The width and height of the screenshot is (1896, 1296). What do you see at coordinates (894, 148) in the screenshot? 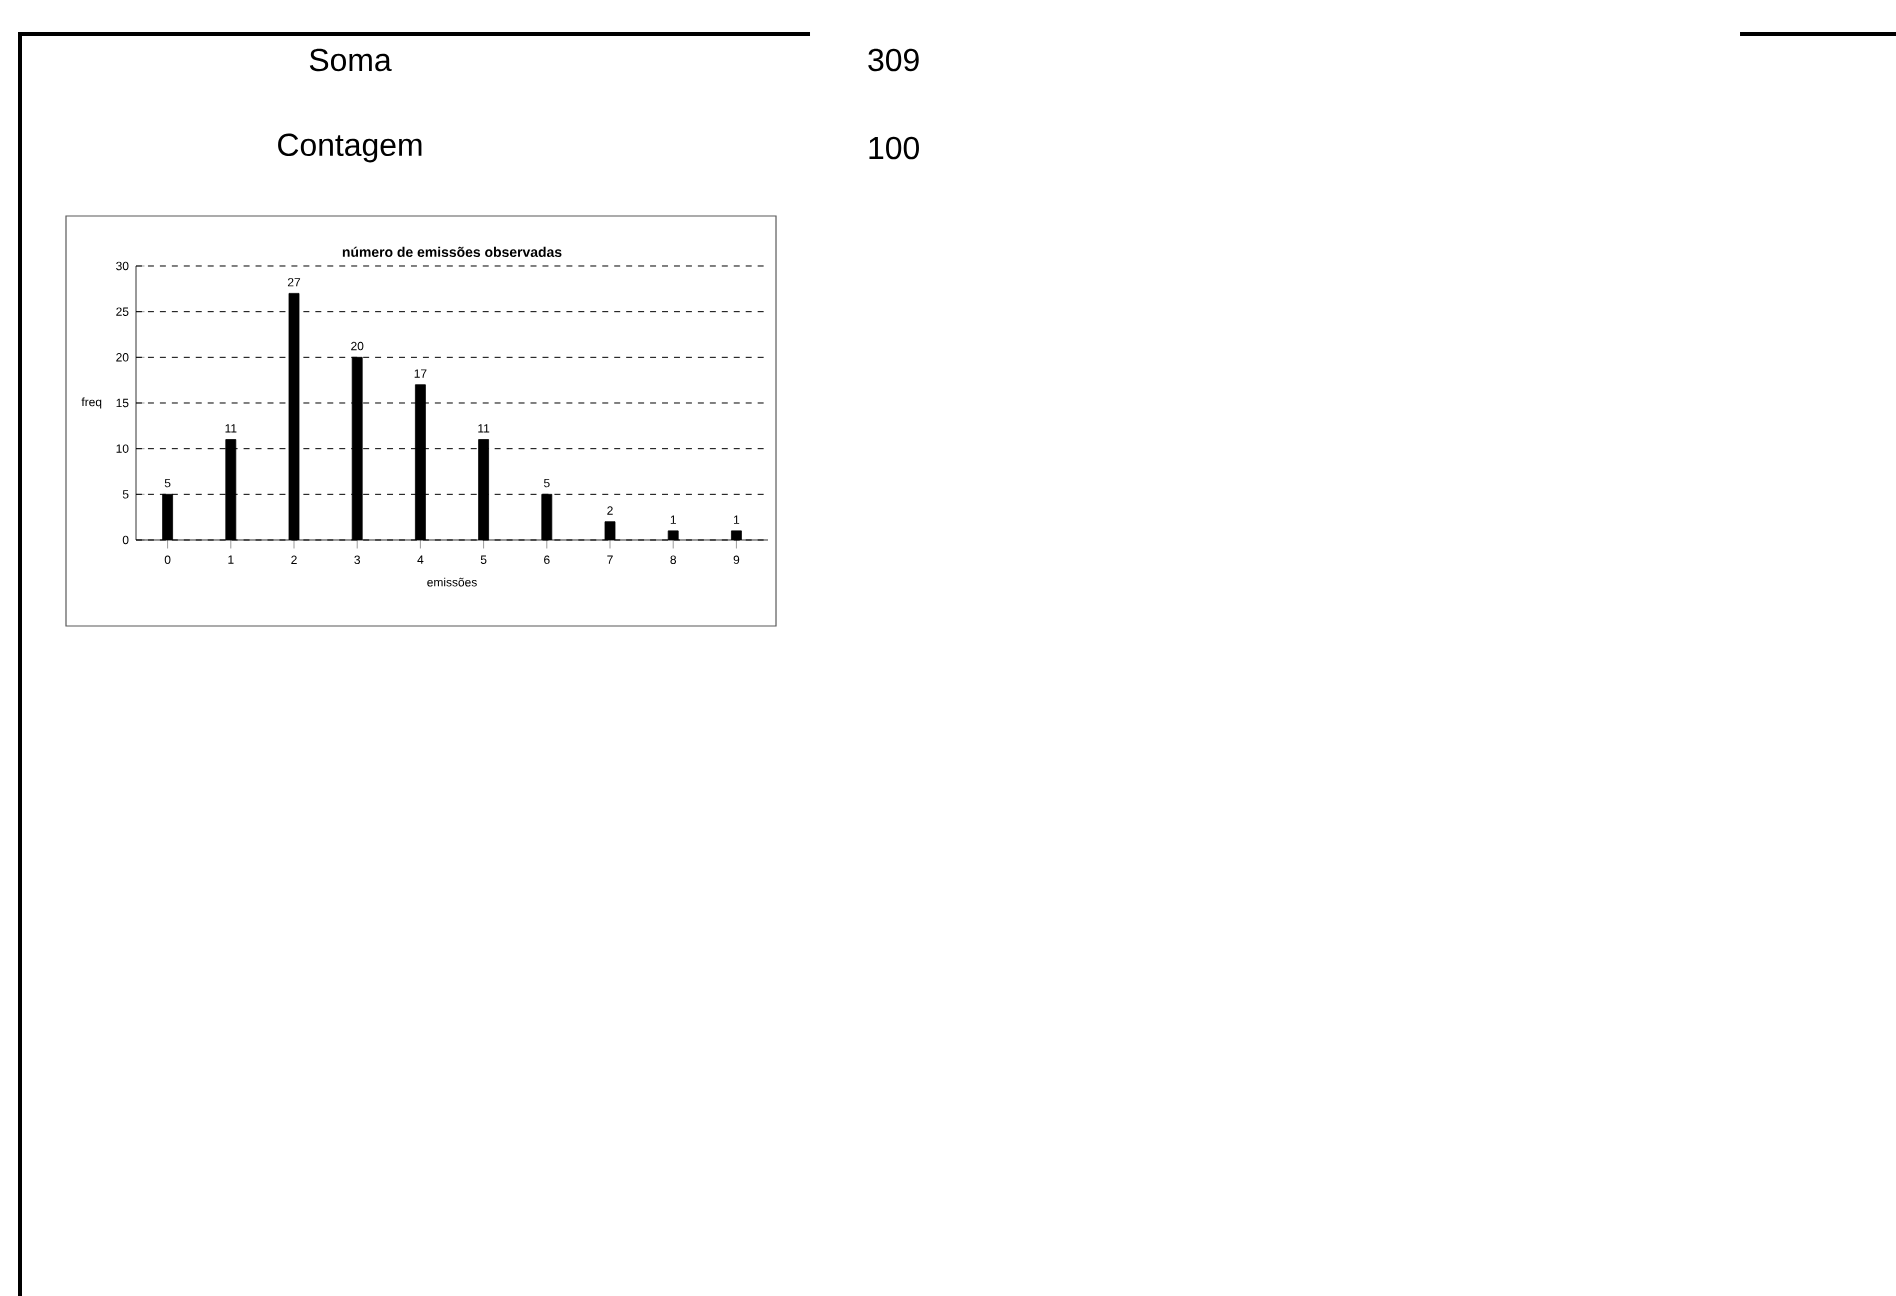
I see `text: 100` at bounding box center [894, 148].